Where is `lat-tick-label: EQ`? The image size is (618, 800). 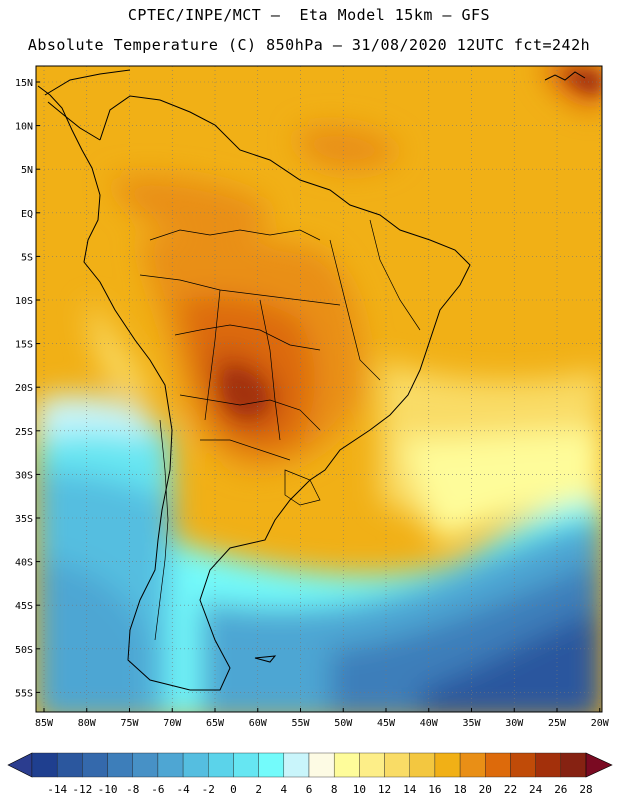 lat-tick-label: EQ is located at coordinates (27, 214).